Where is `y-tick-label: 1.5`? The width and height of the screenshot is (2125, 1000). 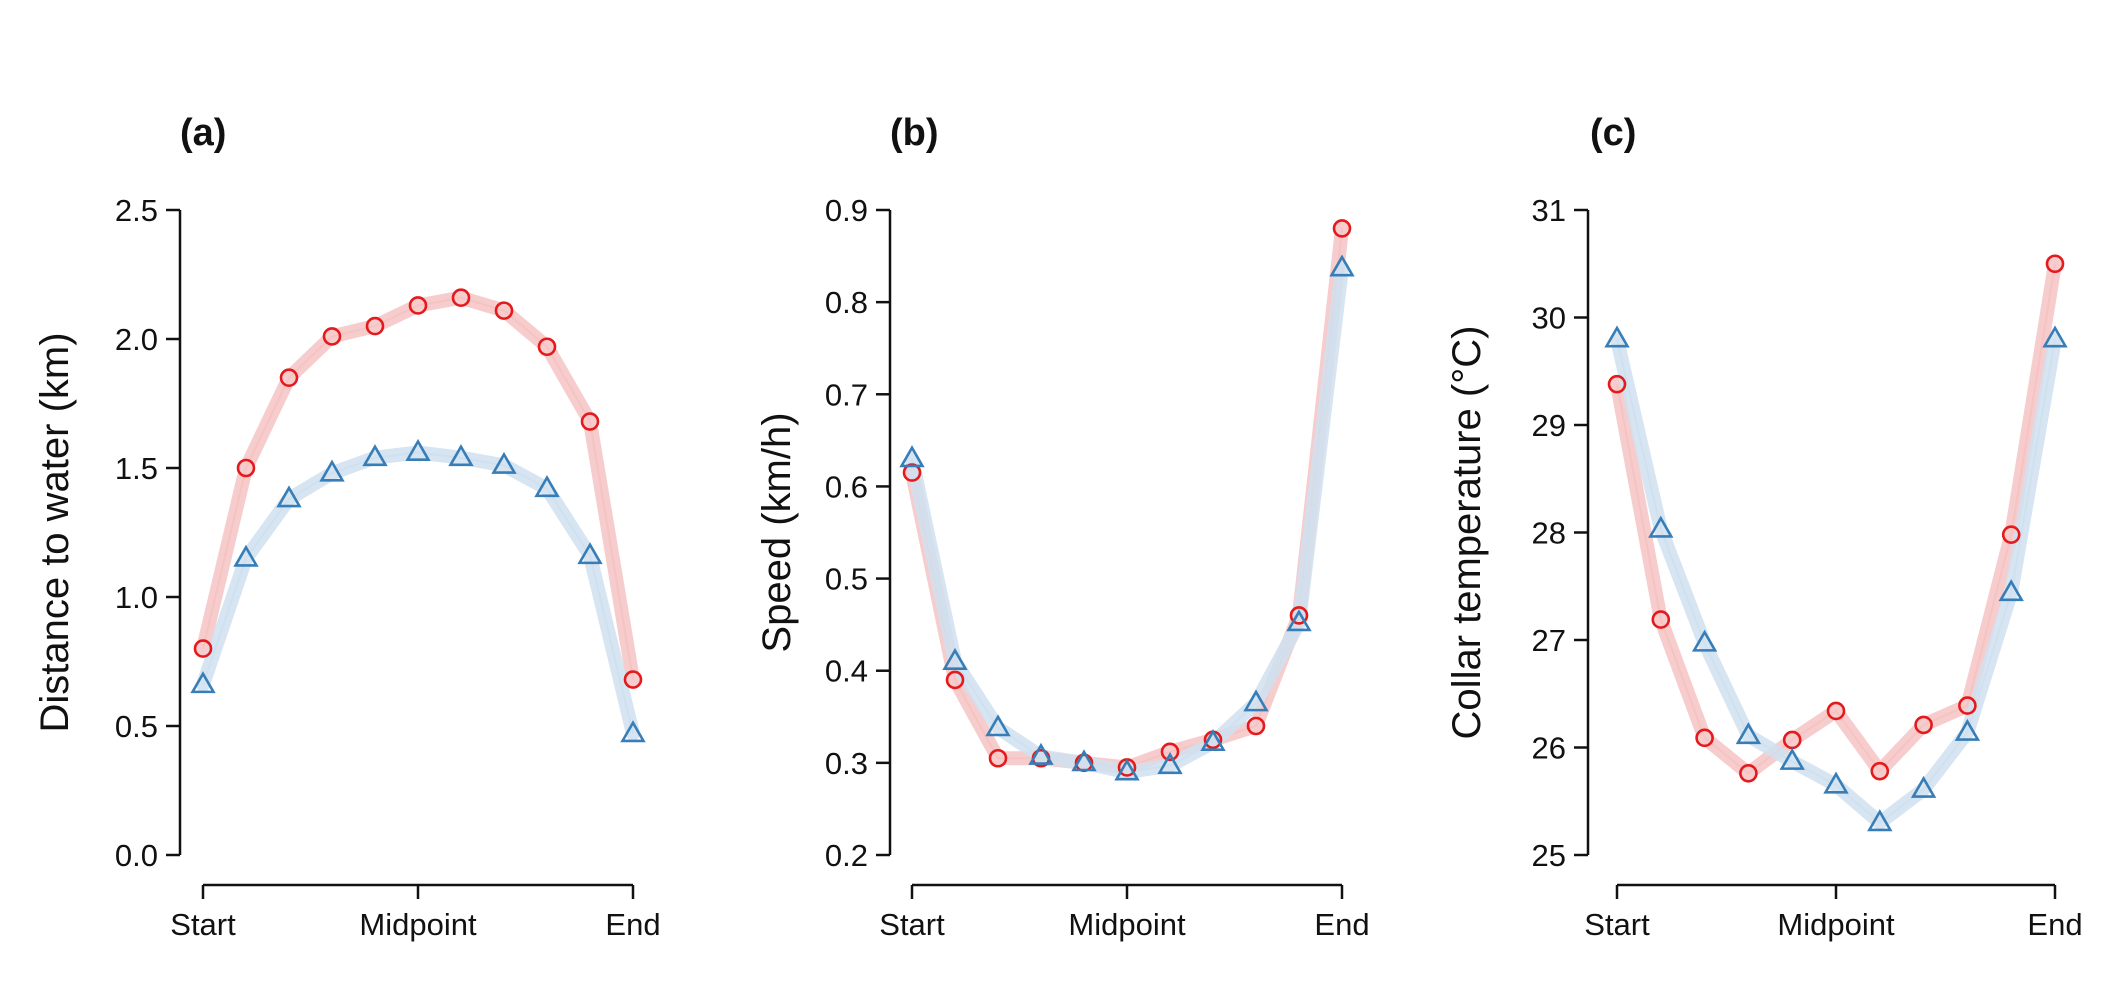 y-tick-label: 1.5 is located at coordinates (136, 468).